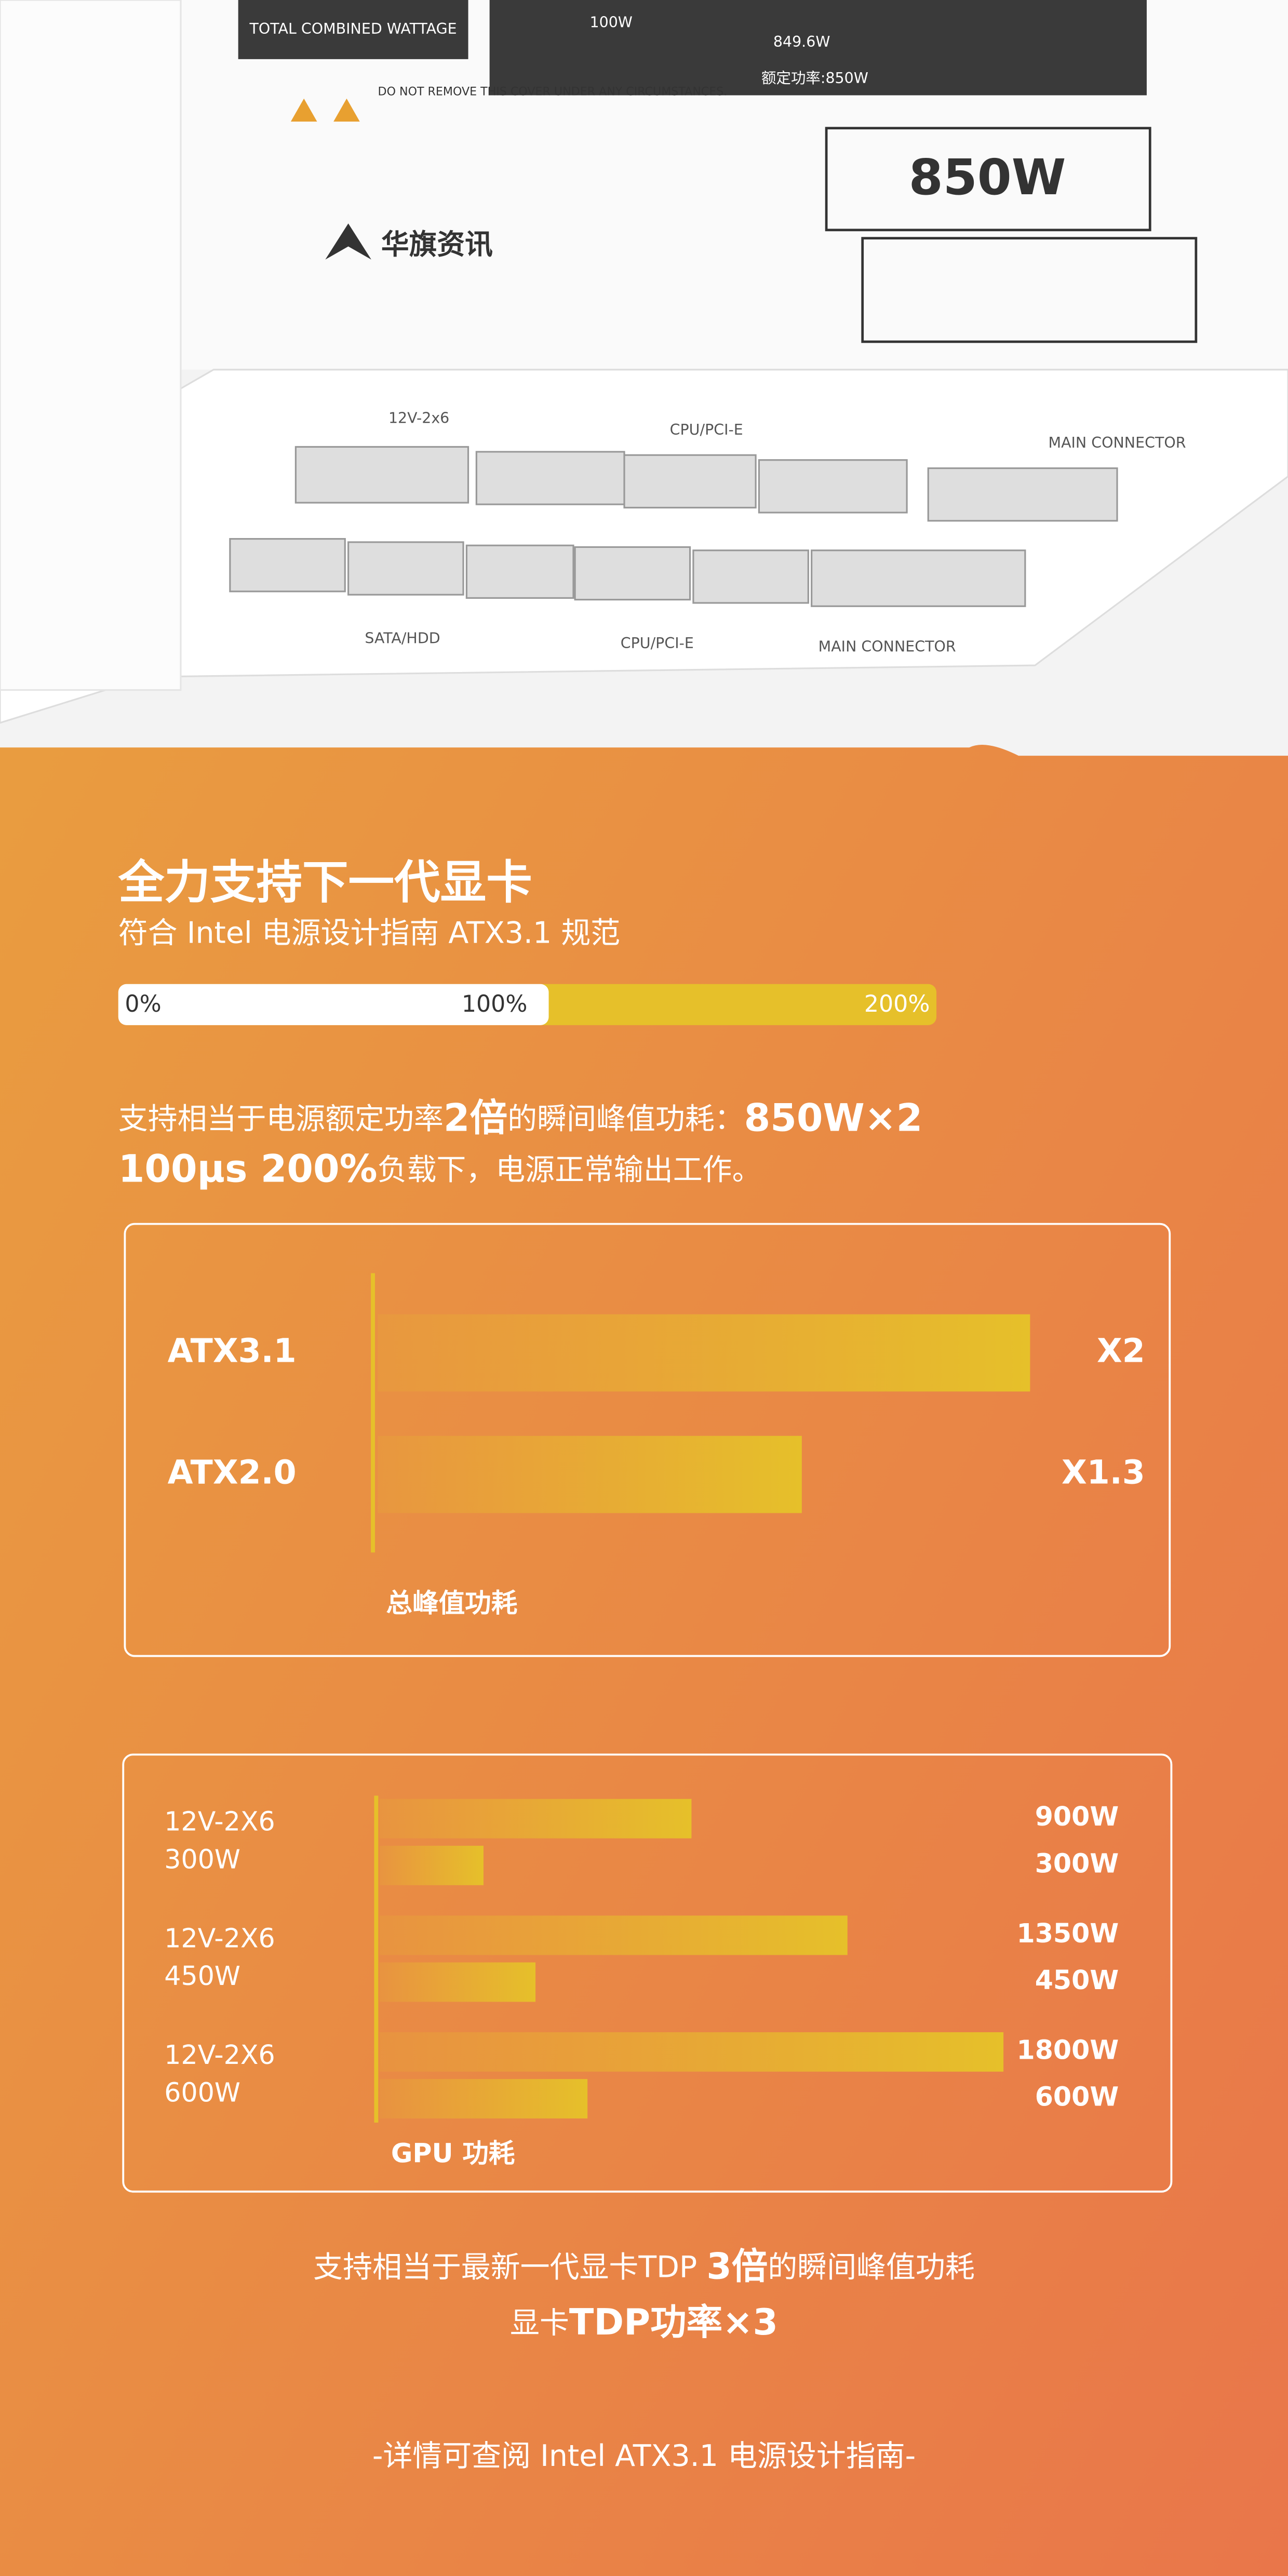 The width and height of the screenshot is (1288, 2576). What do you see at coordinates (1077, 2097) in the screenshot?
I see `value-label: 600W` at bounding box center [1077, 2097].